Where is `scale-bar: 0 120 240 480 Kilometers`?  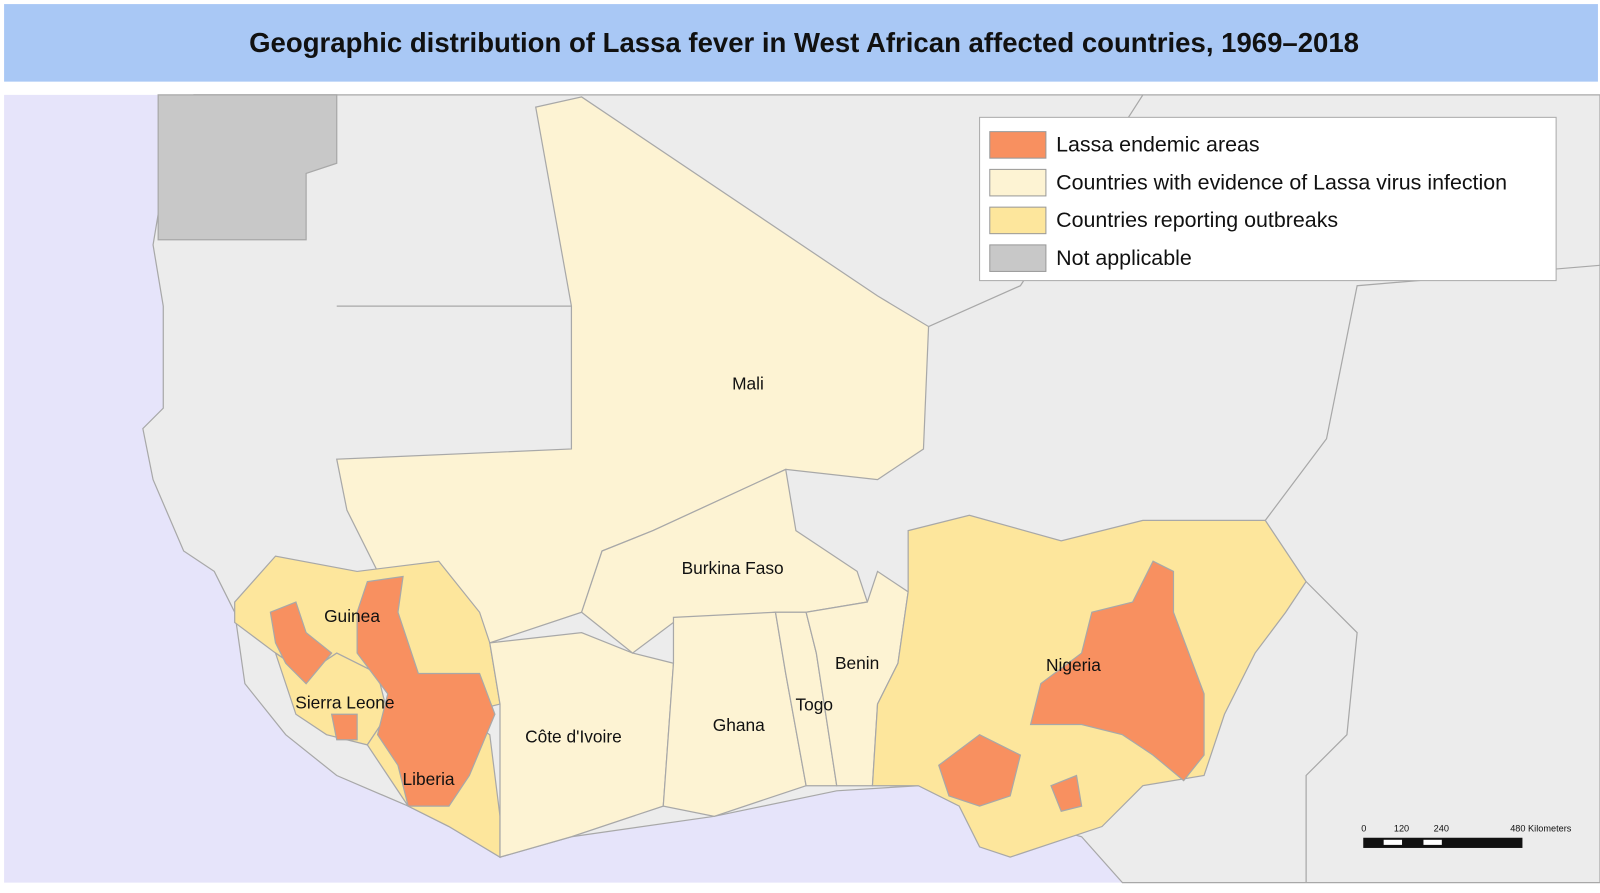
scale-bar: 0 120 240 480 Kilometers is located at coordinates (1466, 836).